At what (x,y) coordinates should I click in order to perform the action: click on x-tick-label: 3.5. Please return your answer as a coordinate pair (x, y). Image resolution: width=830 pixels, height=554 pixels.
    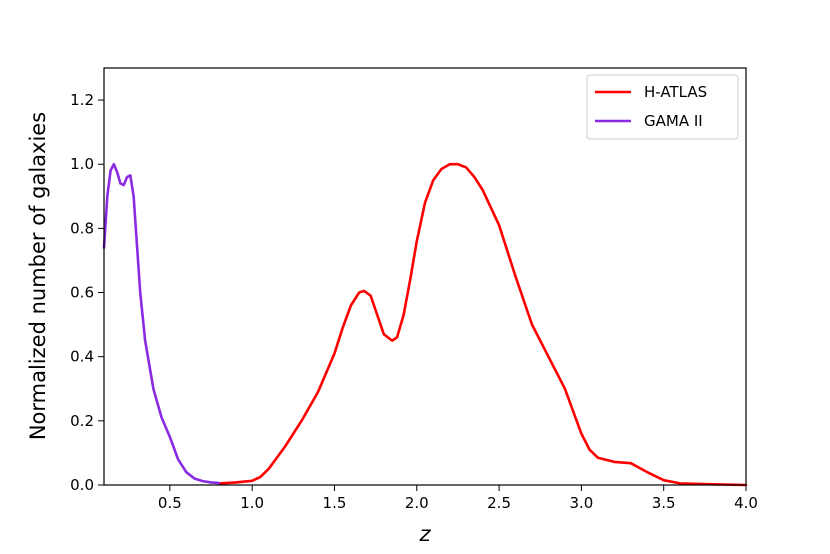
    Looking at the image, I should click on (664, 503).